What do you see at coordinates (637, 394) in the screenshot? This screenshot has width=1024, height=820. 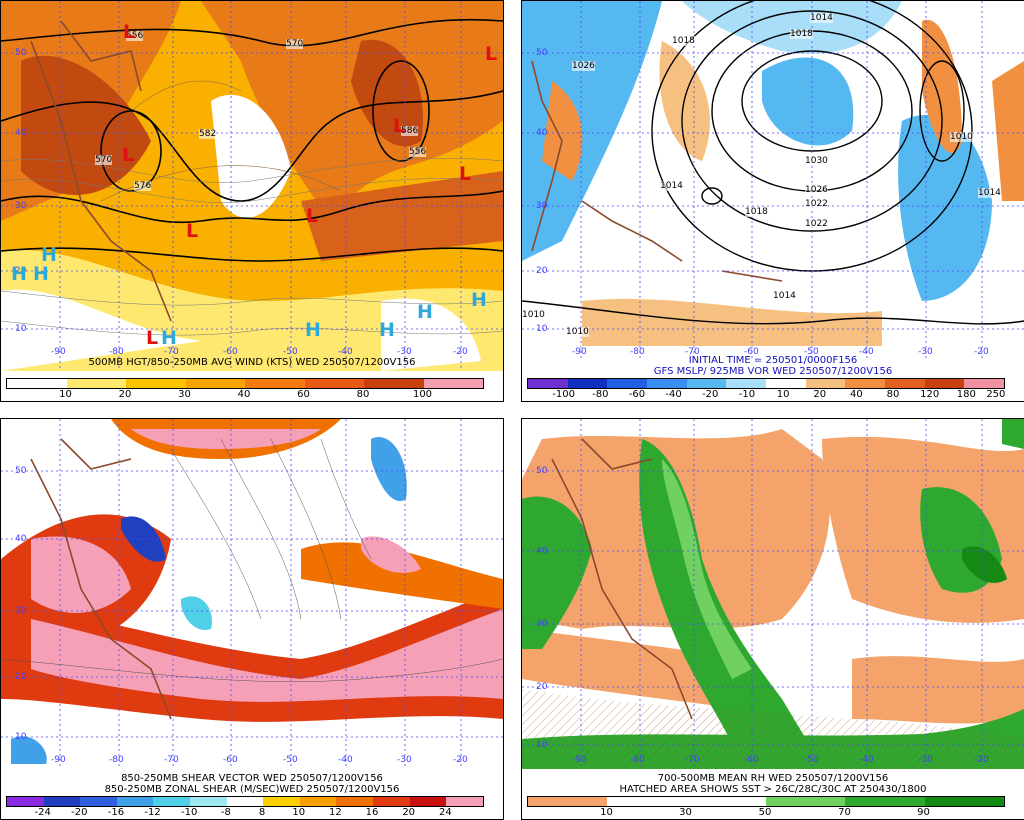 I see `legend-label: -60` at bounding box center [637, 394].